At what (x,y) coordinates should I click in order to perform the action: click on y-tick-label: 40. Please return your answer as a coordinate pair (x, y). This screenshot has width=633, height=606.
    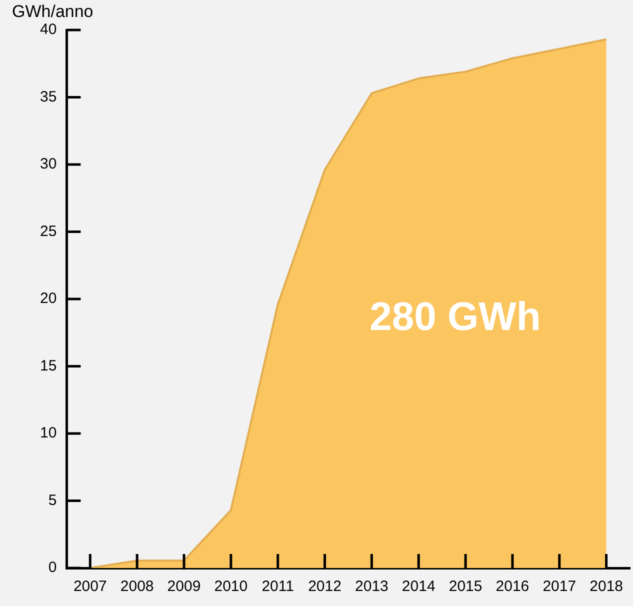
    Looking at the image, I should click on (48, 29).